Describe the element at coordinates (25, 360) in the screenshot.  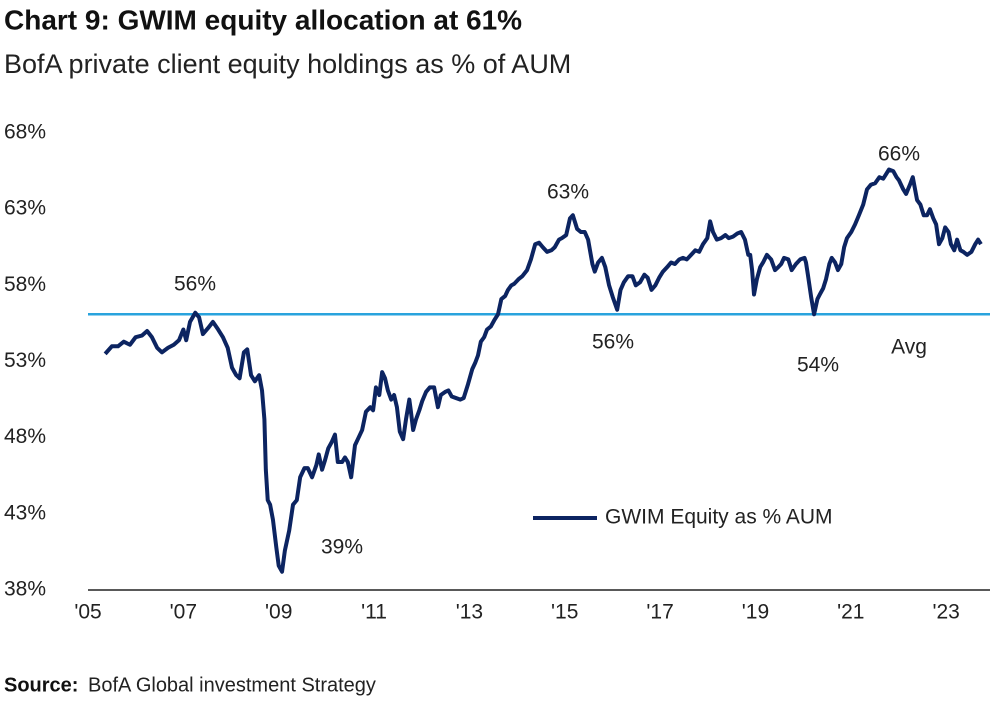
I see `y-tick-label: 53%` at that location.